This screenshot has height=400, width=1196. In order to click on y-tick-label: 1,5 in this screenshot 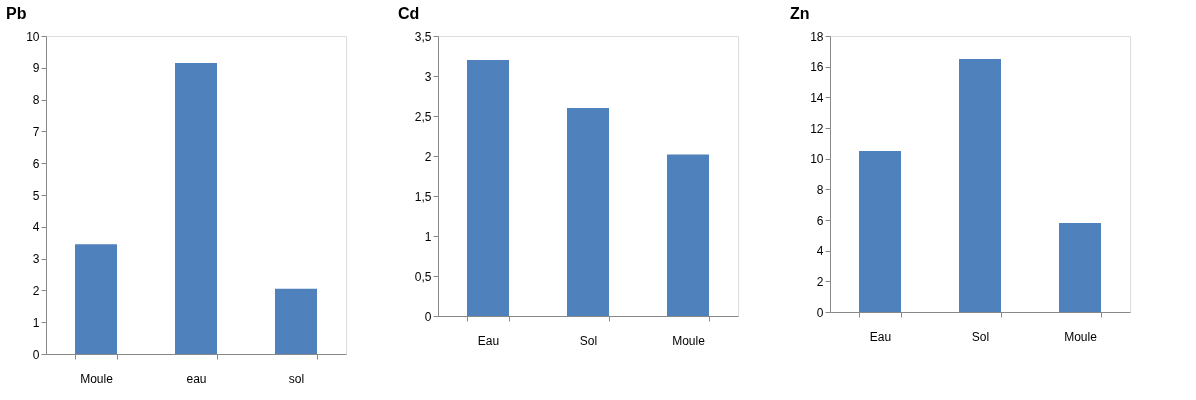, I will do `click(423, 196)`.